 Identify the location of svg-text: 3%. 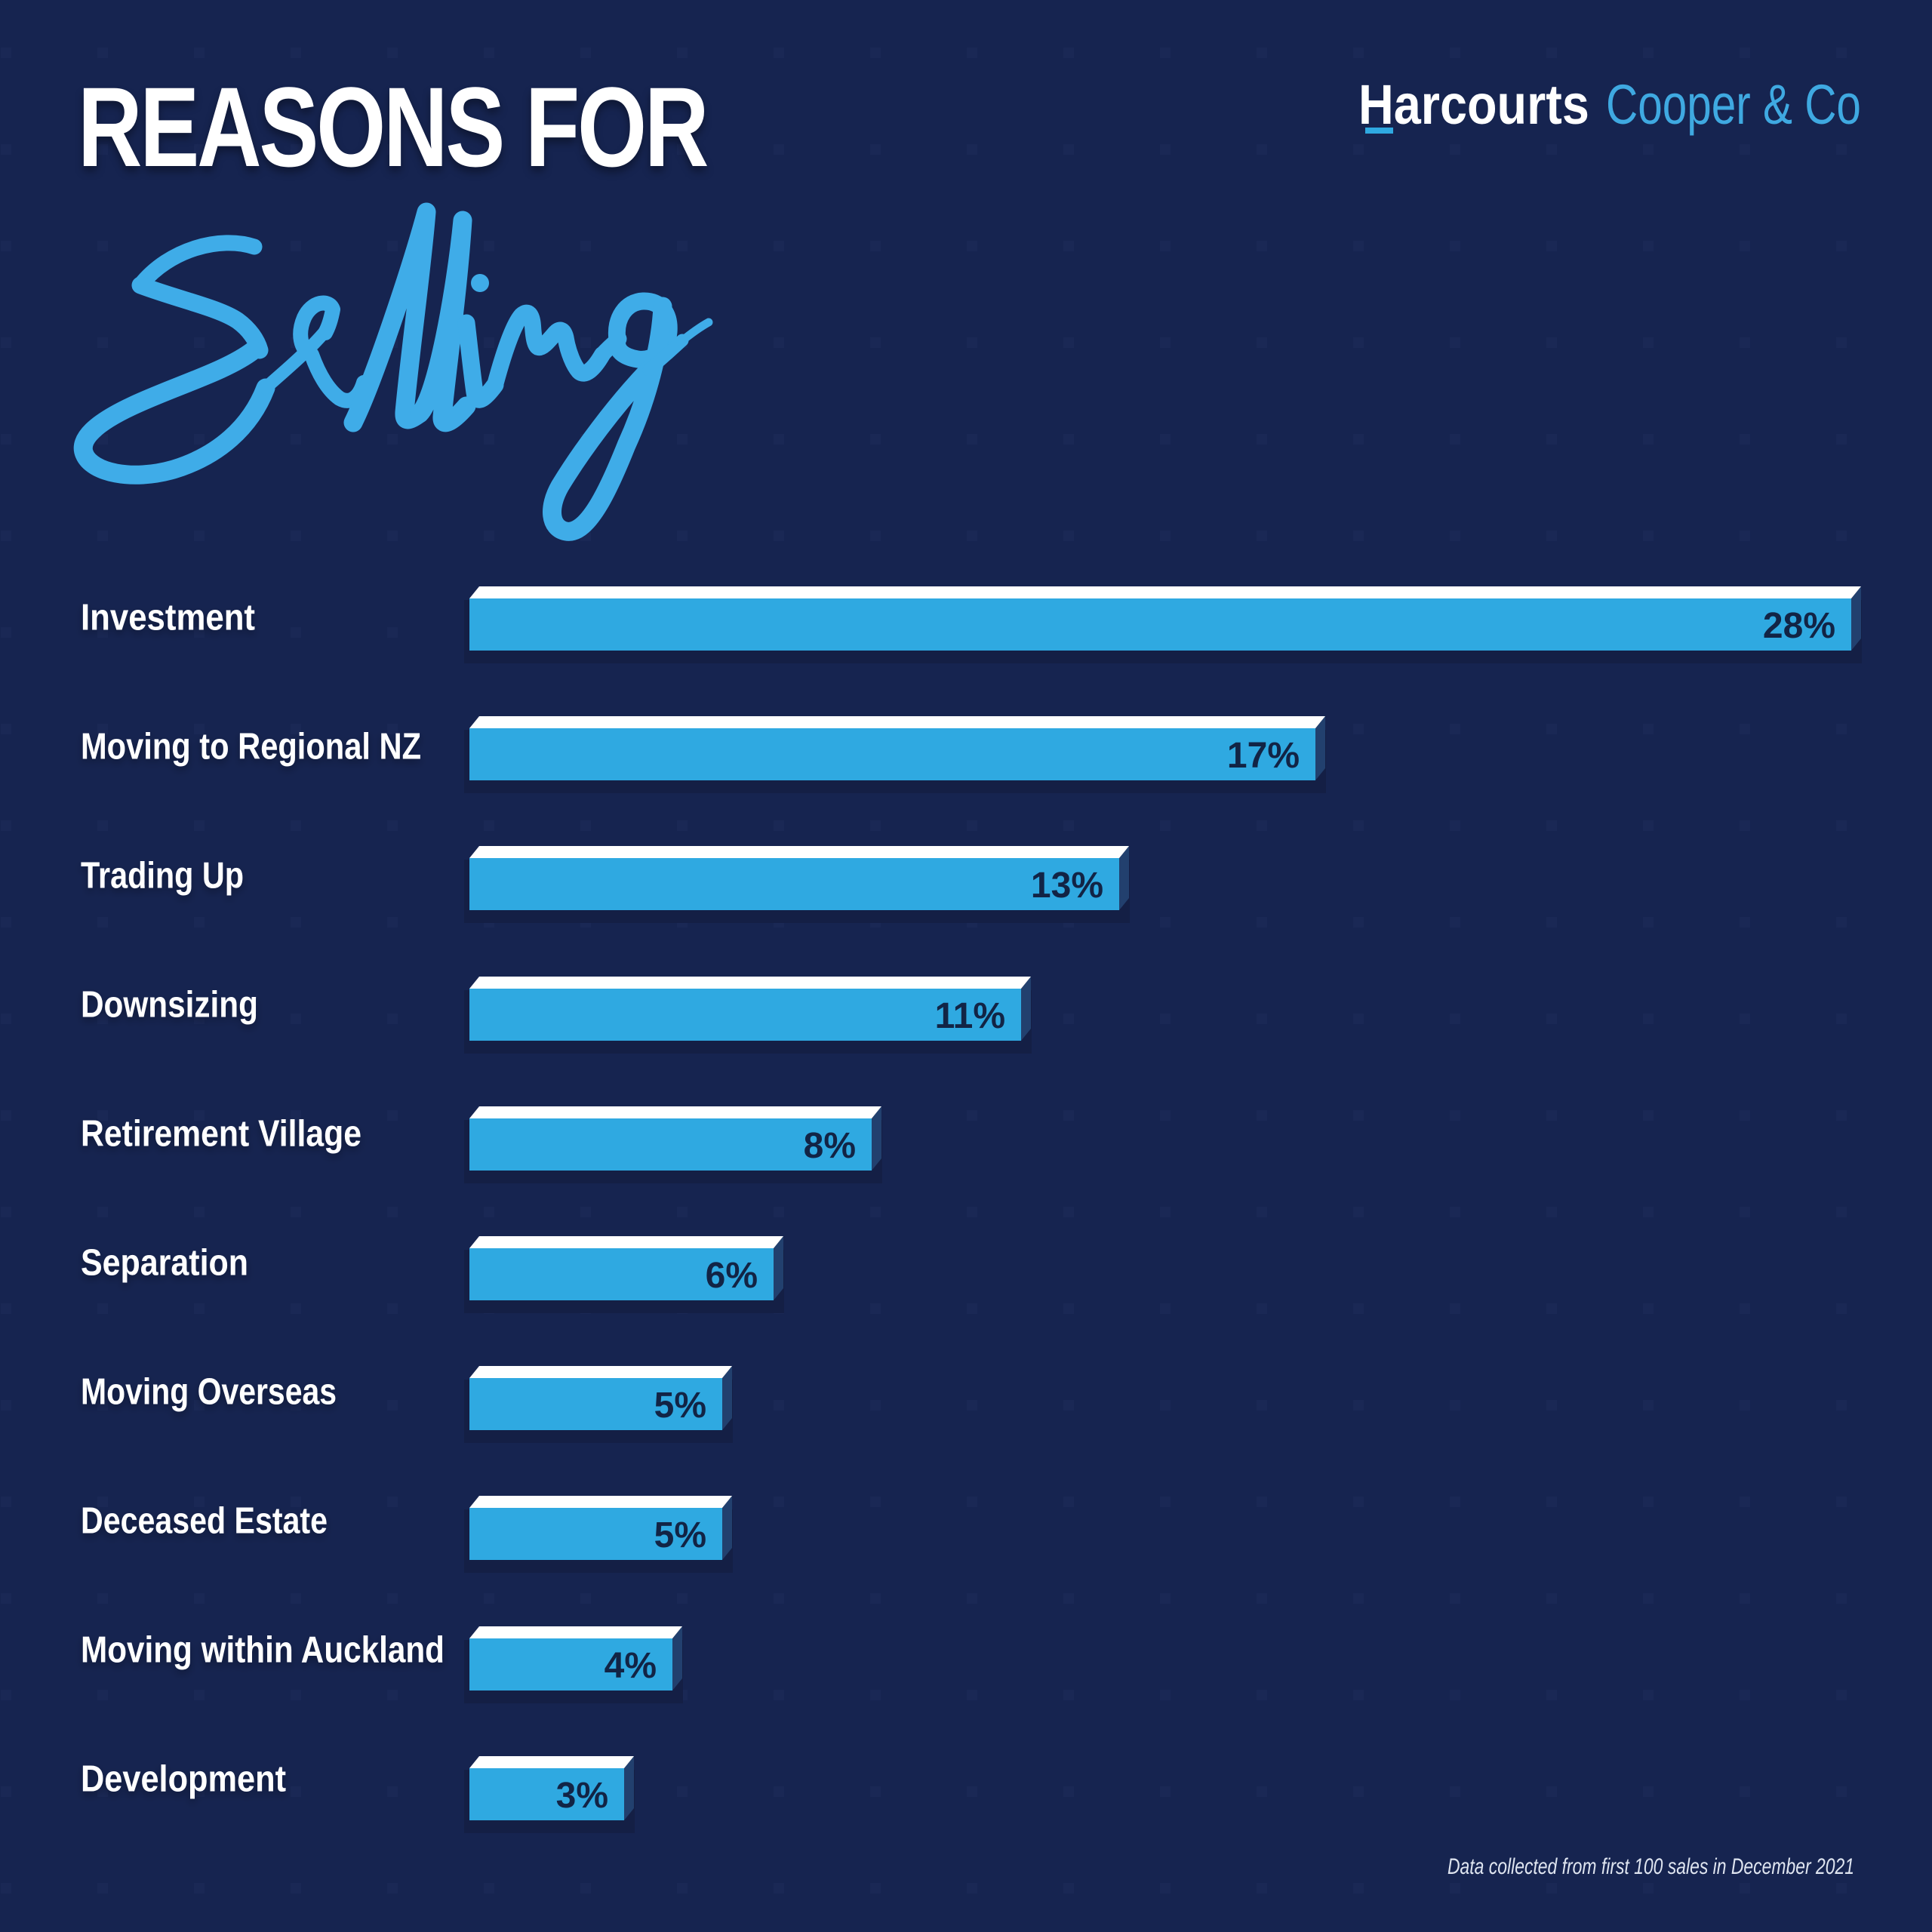
(582, 1796).